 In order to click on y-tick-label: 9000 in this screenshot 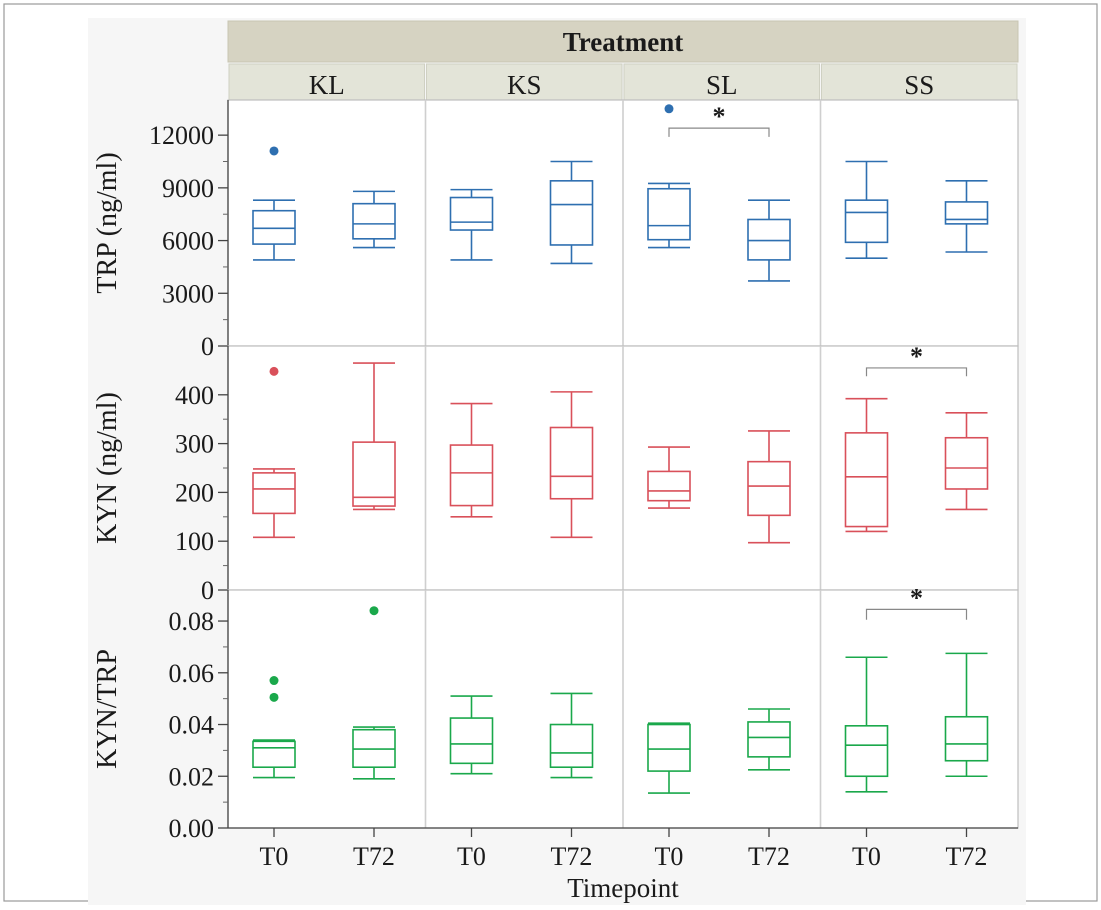, I will do `click(188, 188)`.